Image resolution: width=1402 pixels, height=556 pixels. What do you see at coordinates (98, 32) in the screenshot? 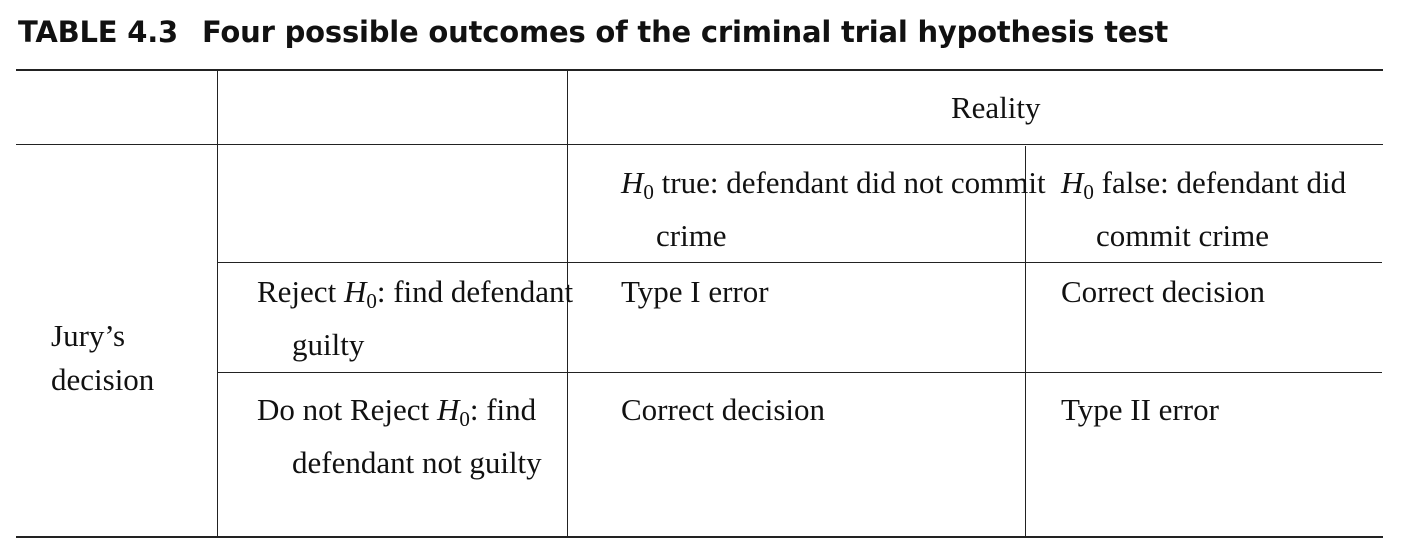
I see `table-label: TABLE 4.3` at bounding box center [98, 32].